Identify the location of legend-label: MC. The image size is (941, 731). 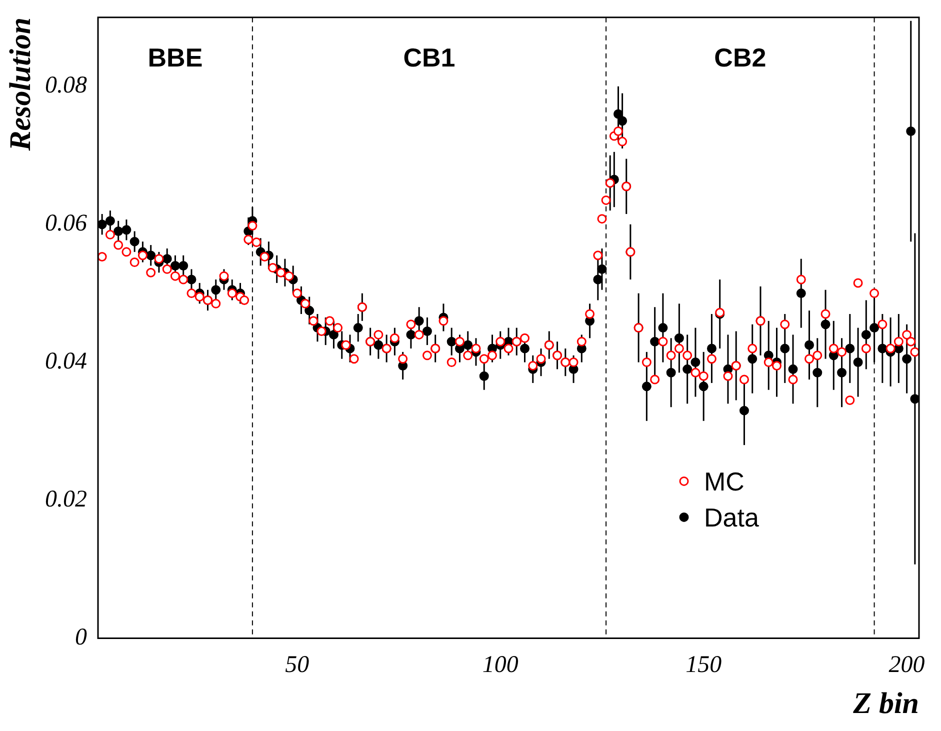
(724, 481).